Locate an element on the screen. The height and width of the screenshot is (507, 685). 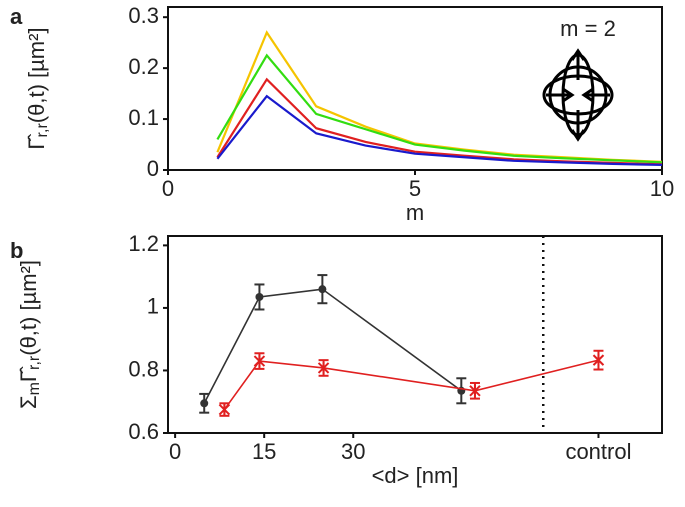
y-axis-label: Γ̂r,r(θ,t) [µm²] is located at coordinates (37, 88).